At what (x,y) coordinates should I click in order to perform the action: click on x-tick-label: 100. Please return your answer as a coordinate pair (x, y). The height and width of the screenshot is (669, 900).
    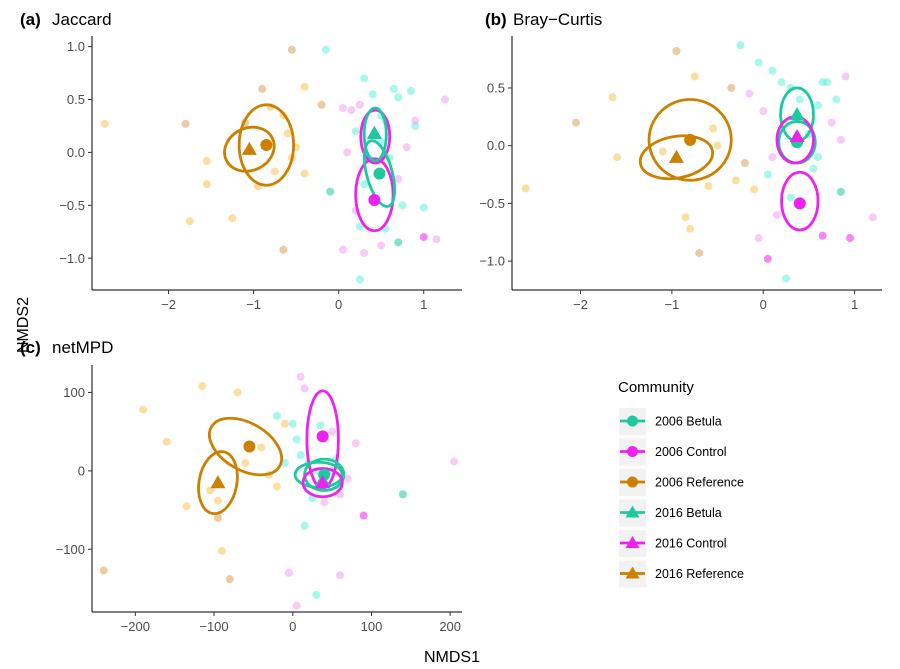
    Looking at the image, I should click on (372, 626).